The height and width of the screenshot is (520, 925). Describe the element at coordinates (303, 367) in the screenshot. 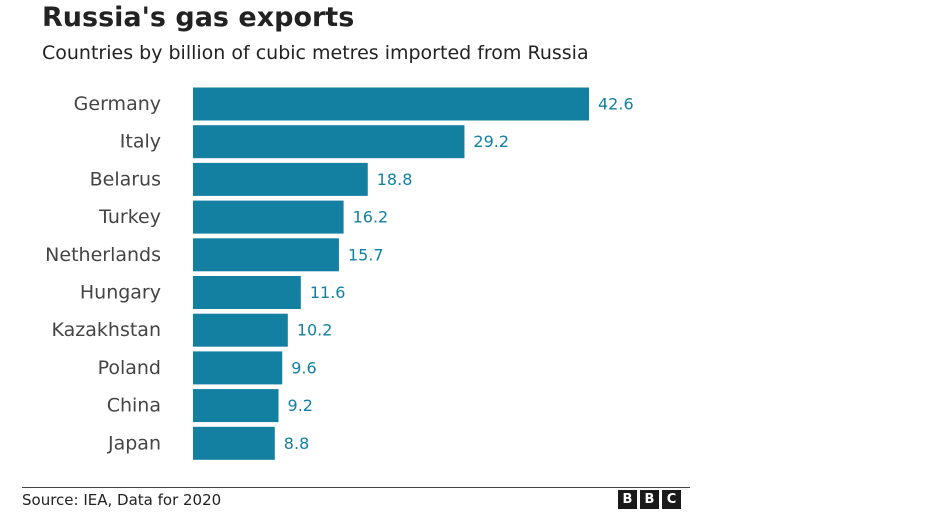

I see `value-label-poland: 9.6` at that location.